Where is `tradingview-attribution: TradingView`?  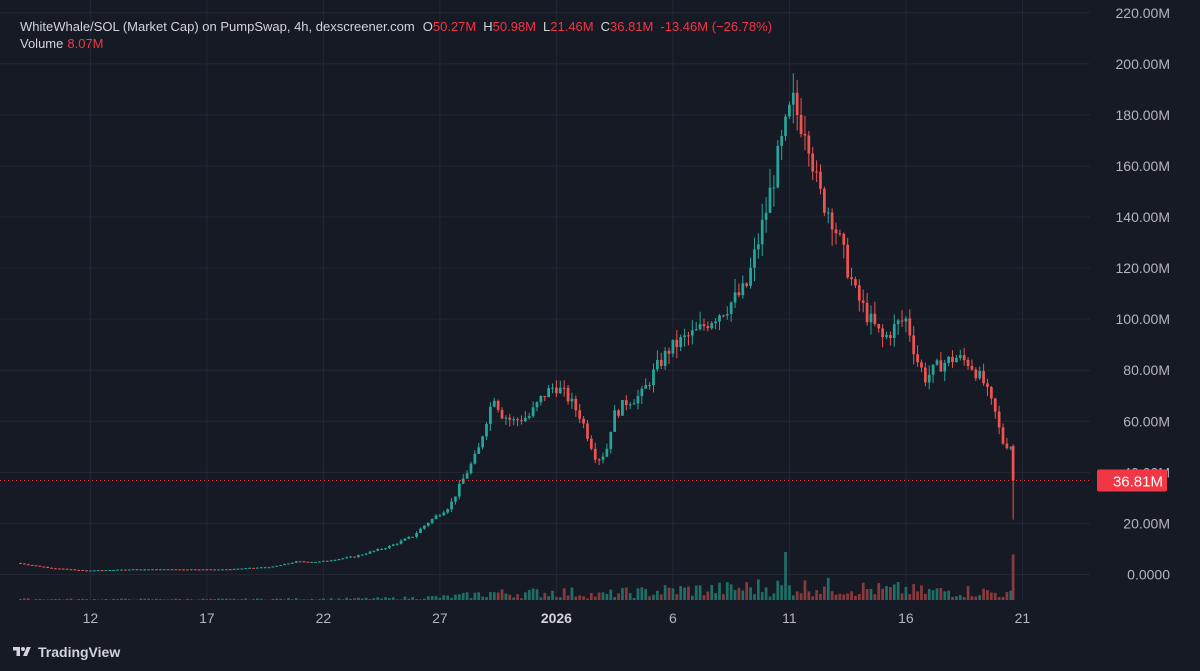
tradingview-attribution: TradingView is located at coordinates (66, 652).